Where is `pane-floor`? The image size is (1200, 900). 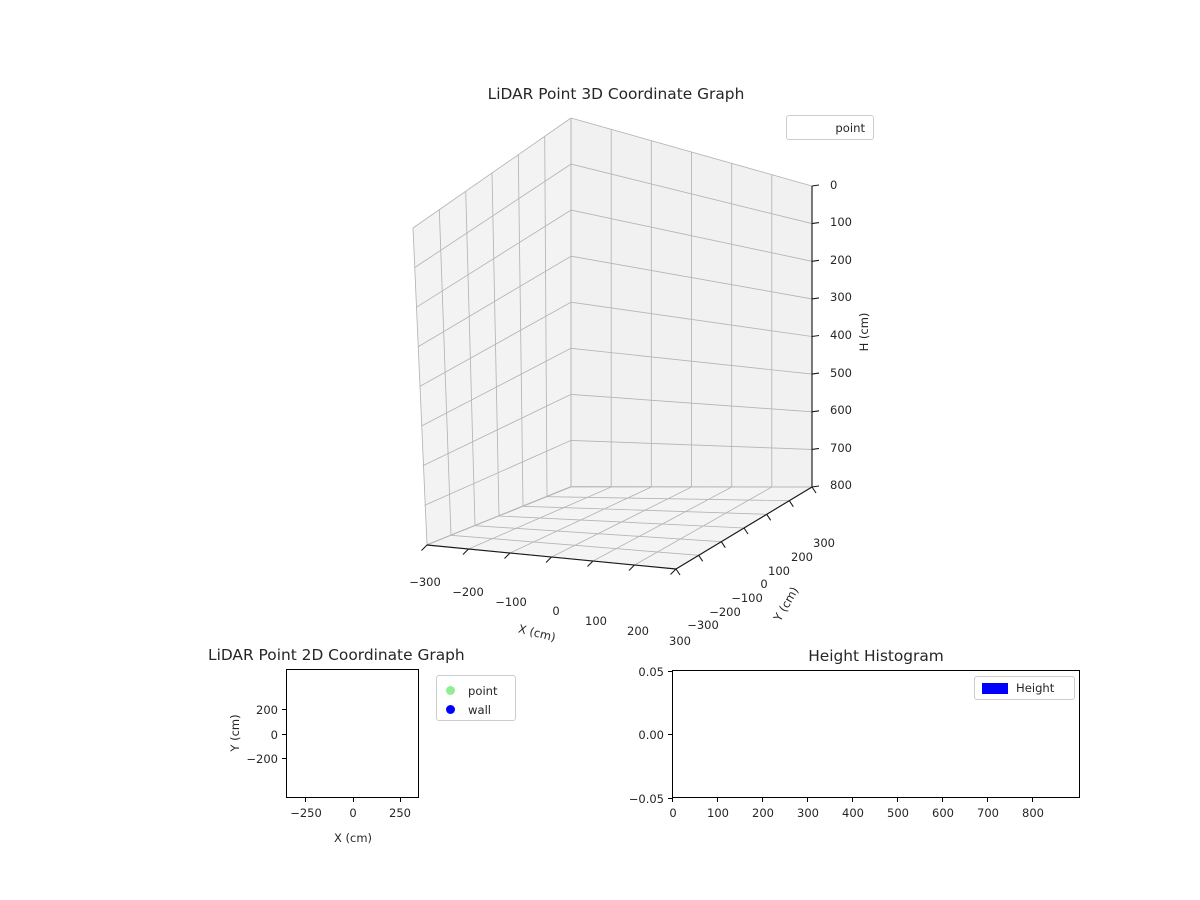
pane-floor is located at coordinates (619, 528).